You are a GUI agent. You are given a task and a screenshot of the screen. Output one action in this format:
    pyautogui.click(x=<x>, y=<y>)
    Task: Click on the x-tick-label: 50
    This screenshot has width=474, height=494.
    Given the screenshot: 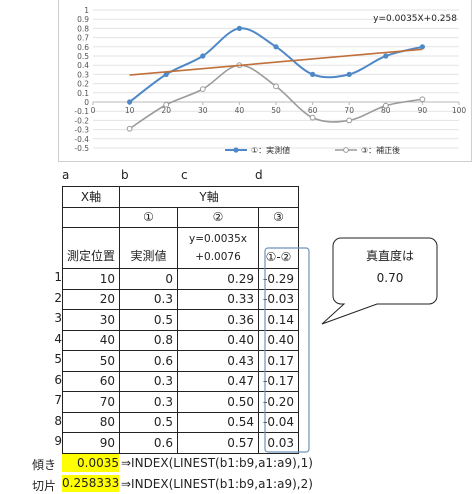 What is the action you would take?
    pyautogui.click(x=276, y=110)
    